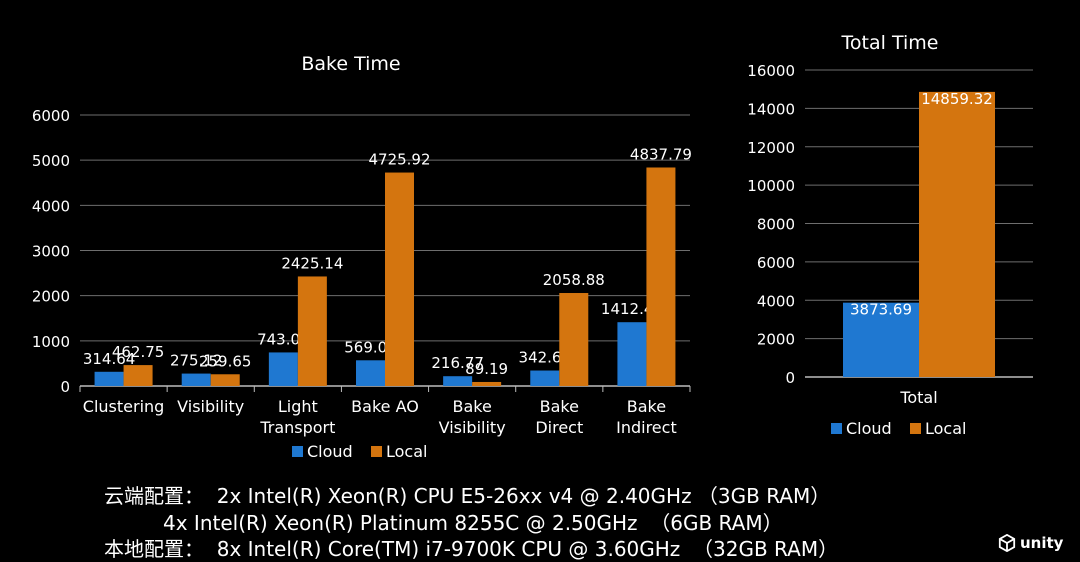 The width and height of the screenshot is (1080, 562). Describe the element at coordinates (771, 148) in the screenshot. I see `y-tick-label: 12000` at that location.